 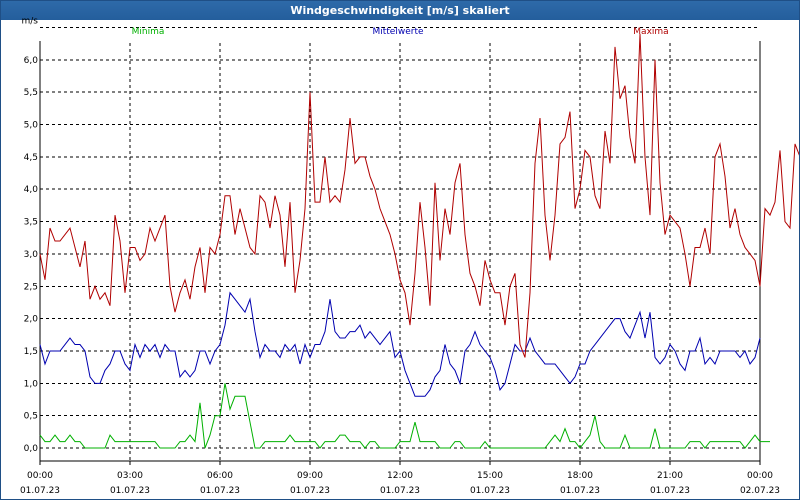 What do you see at coordinates (490, 476) in the screenshot?
I see `x-tick-label-time: 15:00` at bounding box center [490, 476].